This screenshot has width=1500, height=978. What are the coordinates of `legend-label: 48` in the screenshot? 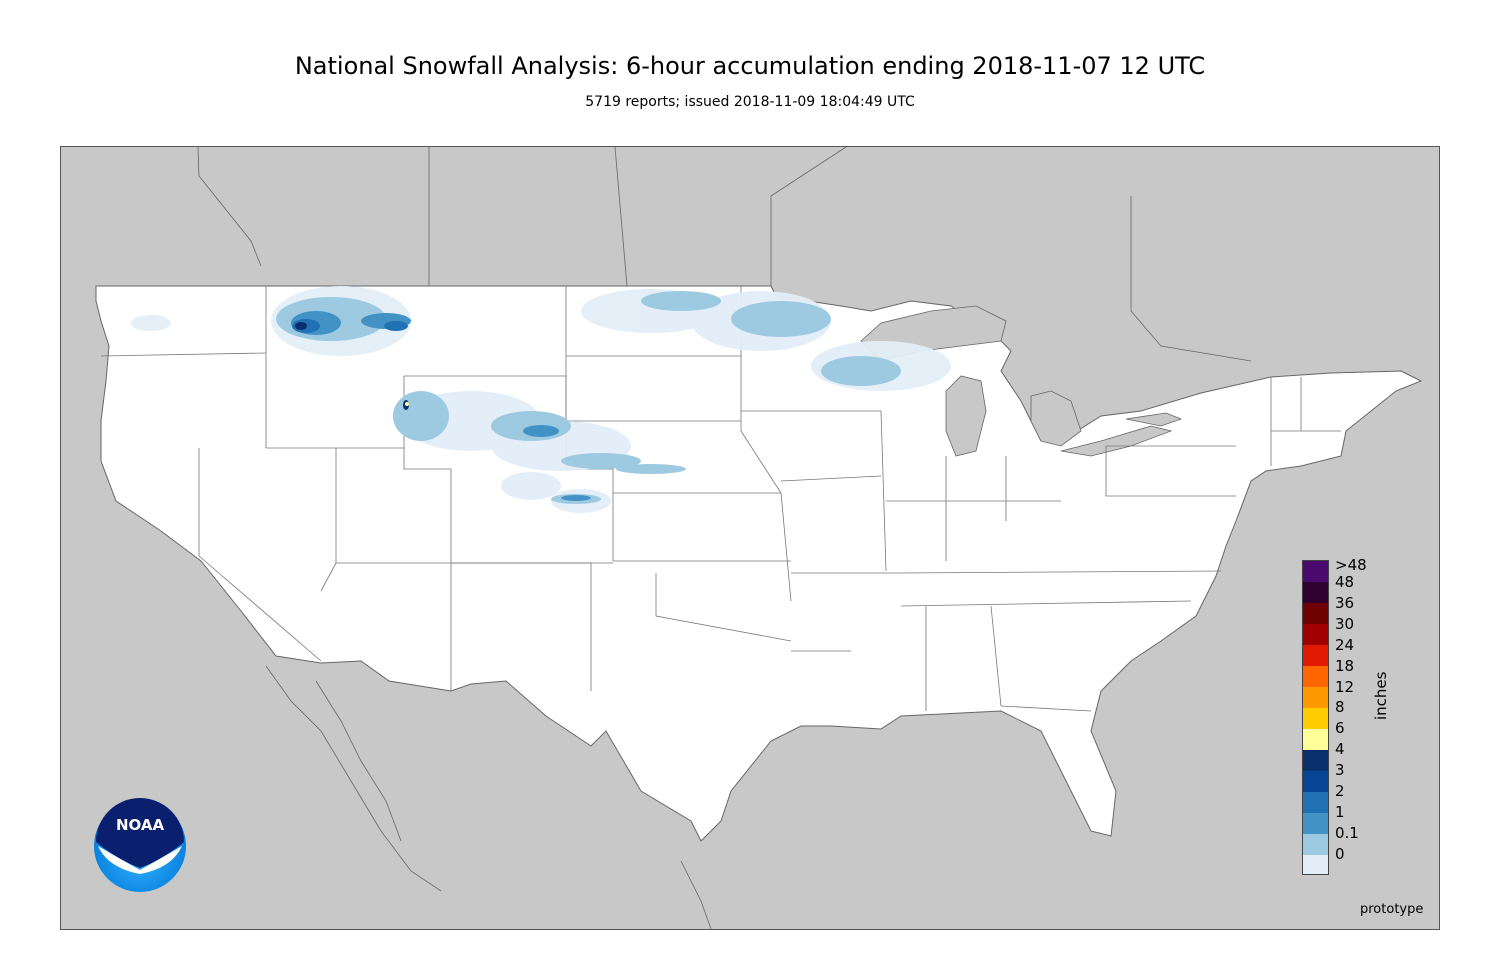 It's located at (1345, 582).